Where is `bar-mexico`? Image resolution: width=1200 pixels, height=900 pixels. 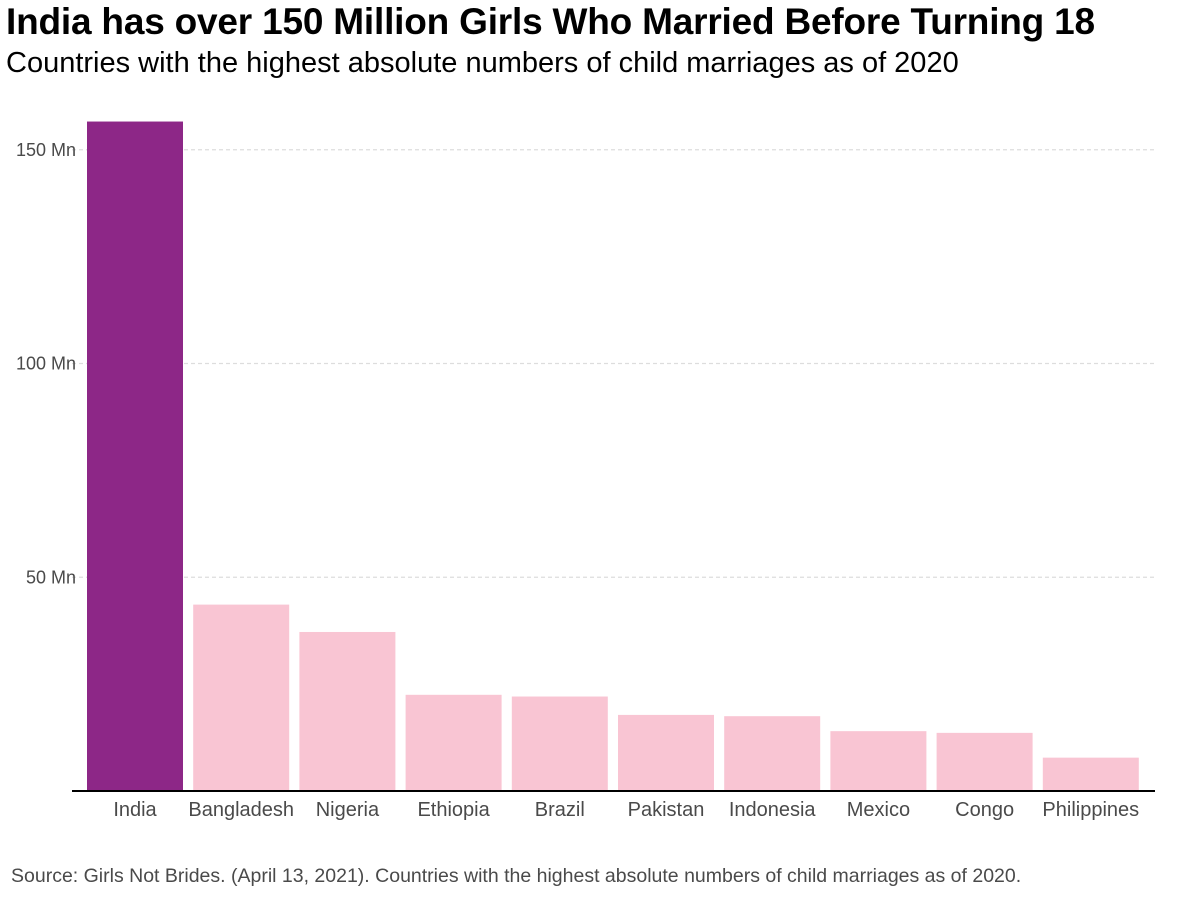 bar-mexico is located at coordinates (878, 761).